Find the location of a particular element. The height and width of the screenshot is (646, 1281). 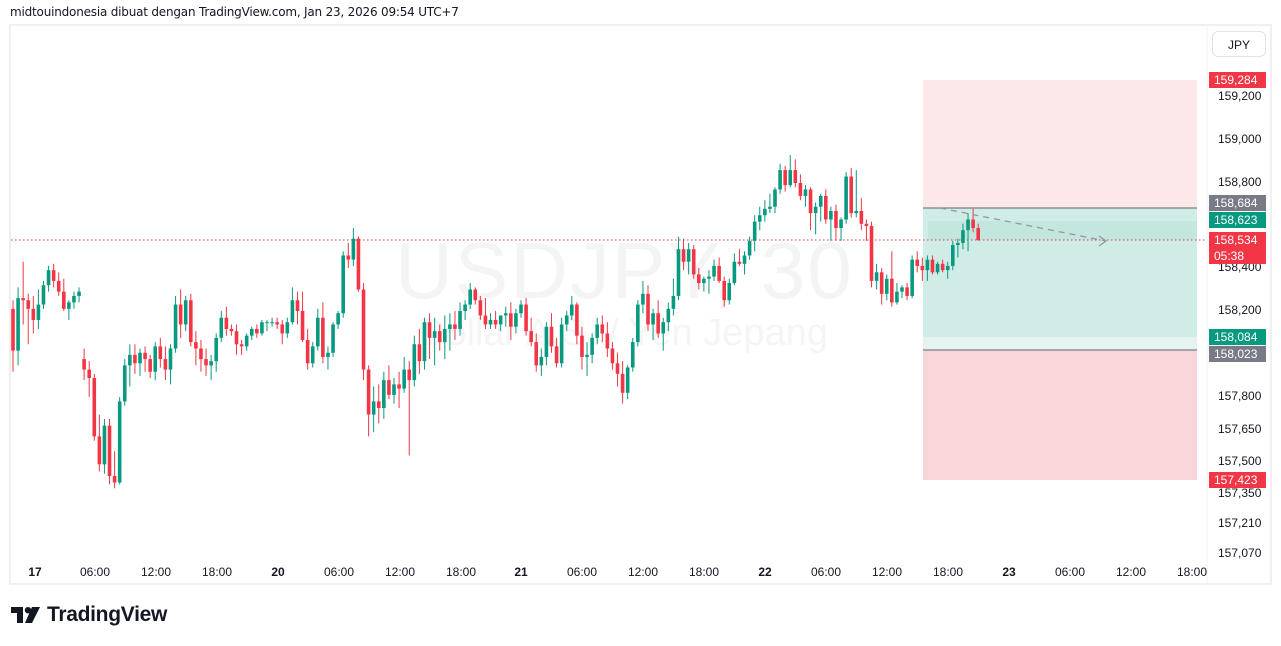

bar-countdown: 05:38 is located at coordinates (1229, 256).